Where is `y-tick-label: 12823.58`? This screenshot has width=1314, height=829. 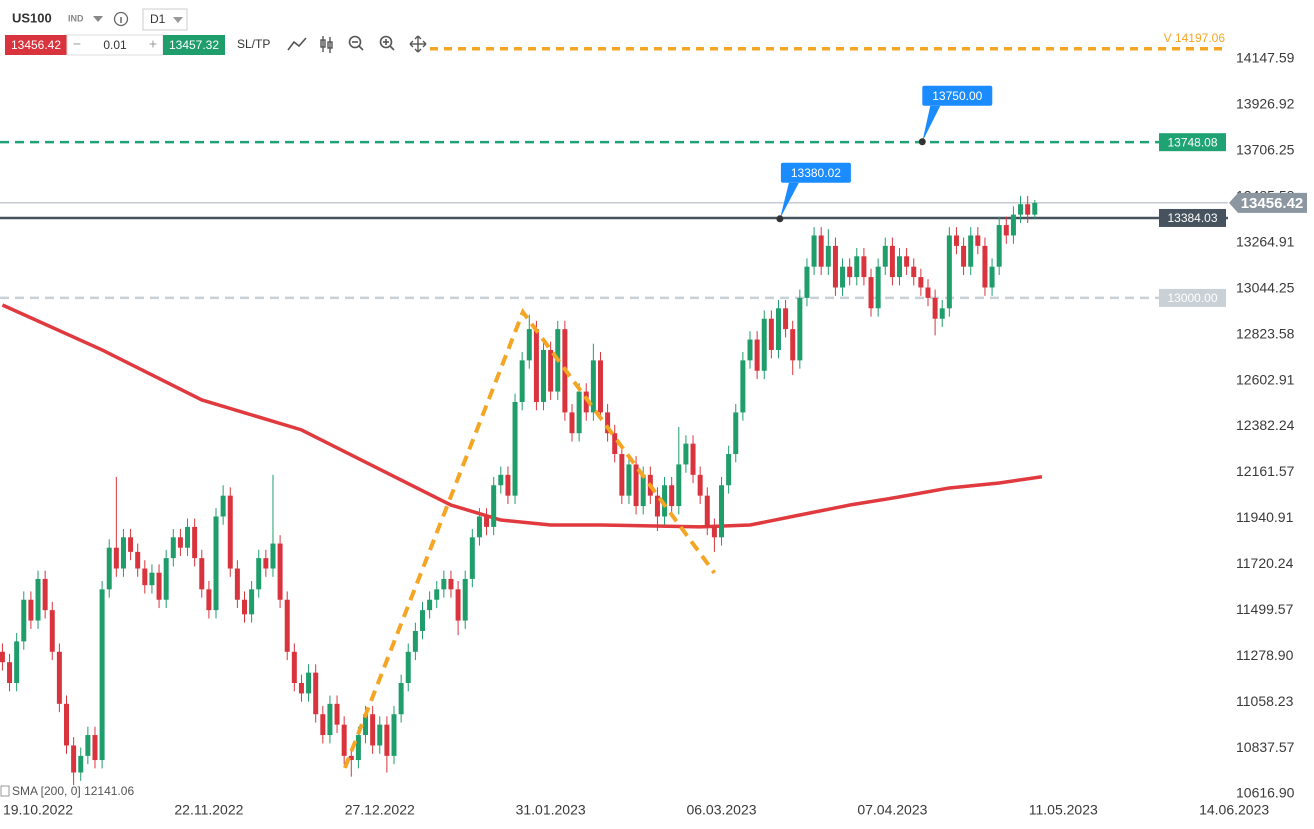 y-tick-label: 12823.58 is located at coordinates (1265, 333).